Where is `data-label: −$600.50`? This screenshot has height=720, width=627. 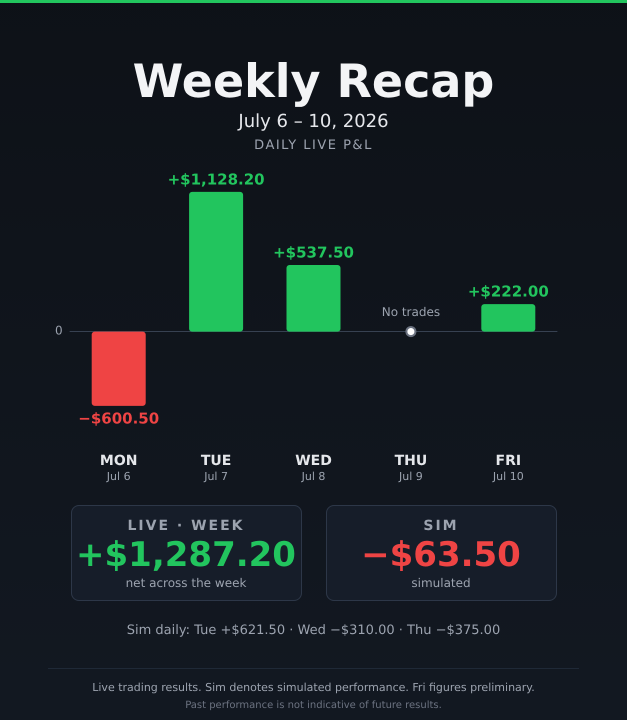 data-label: −$600.50 is located at coordinates (119, 418).